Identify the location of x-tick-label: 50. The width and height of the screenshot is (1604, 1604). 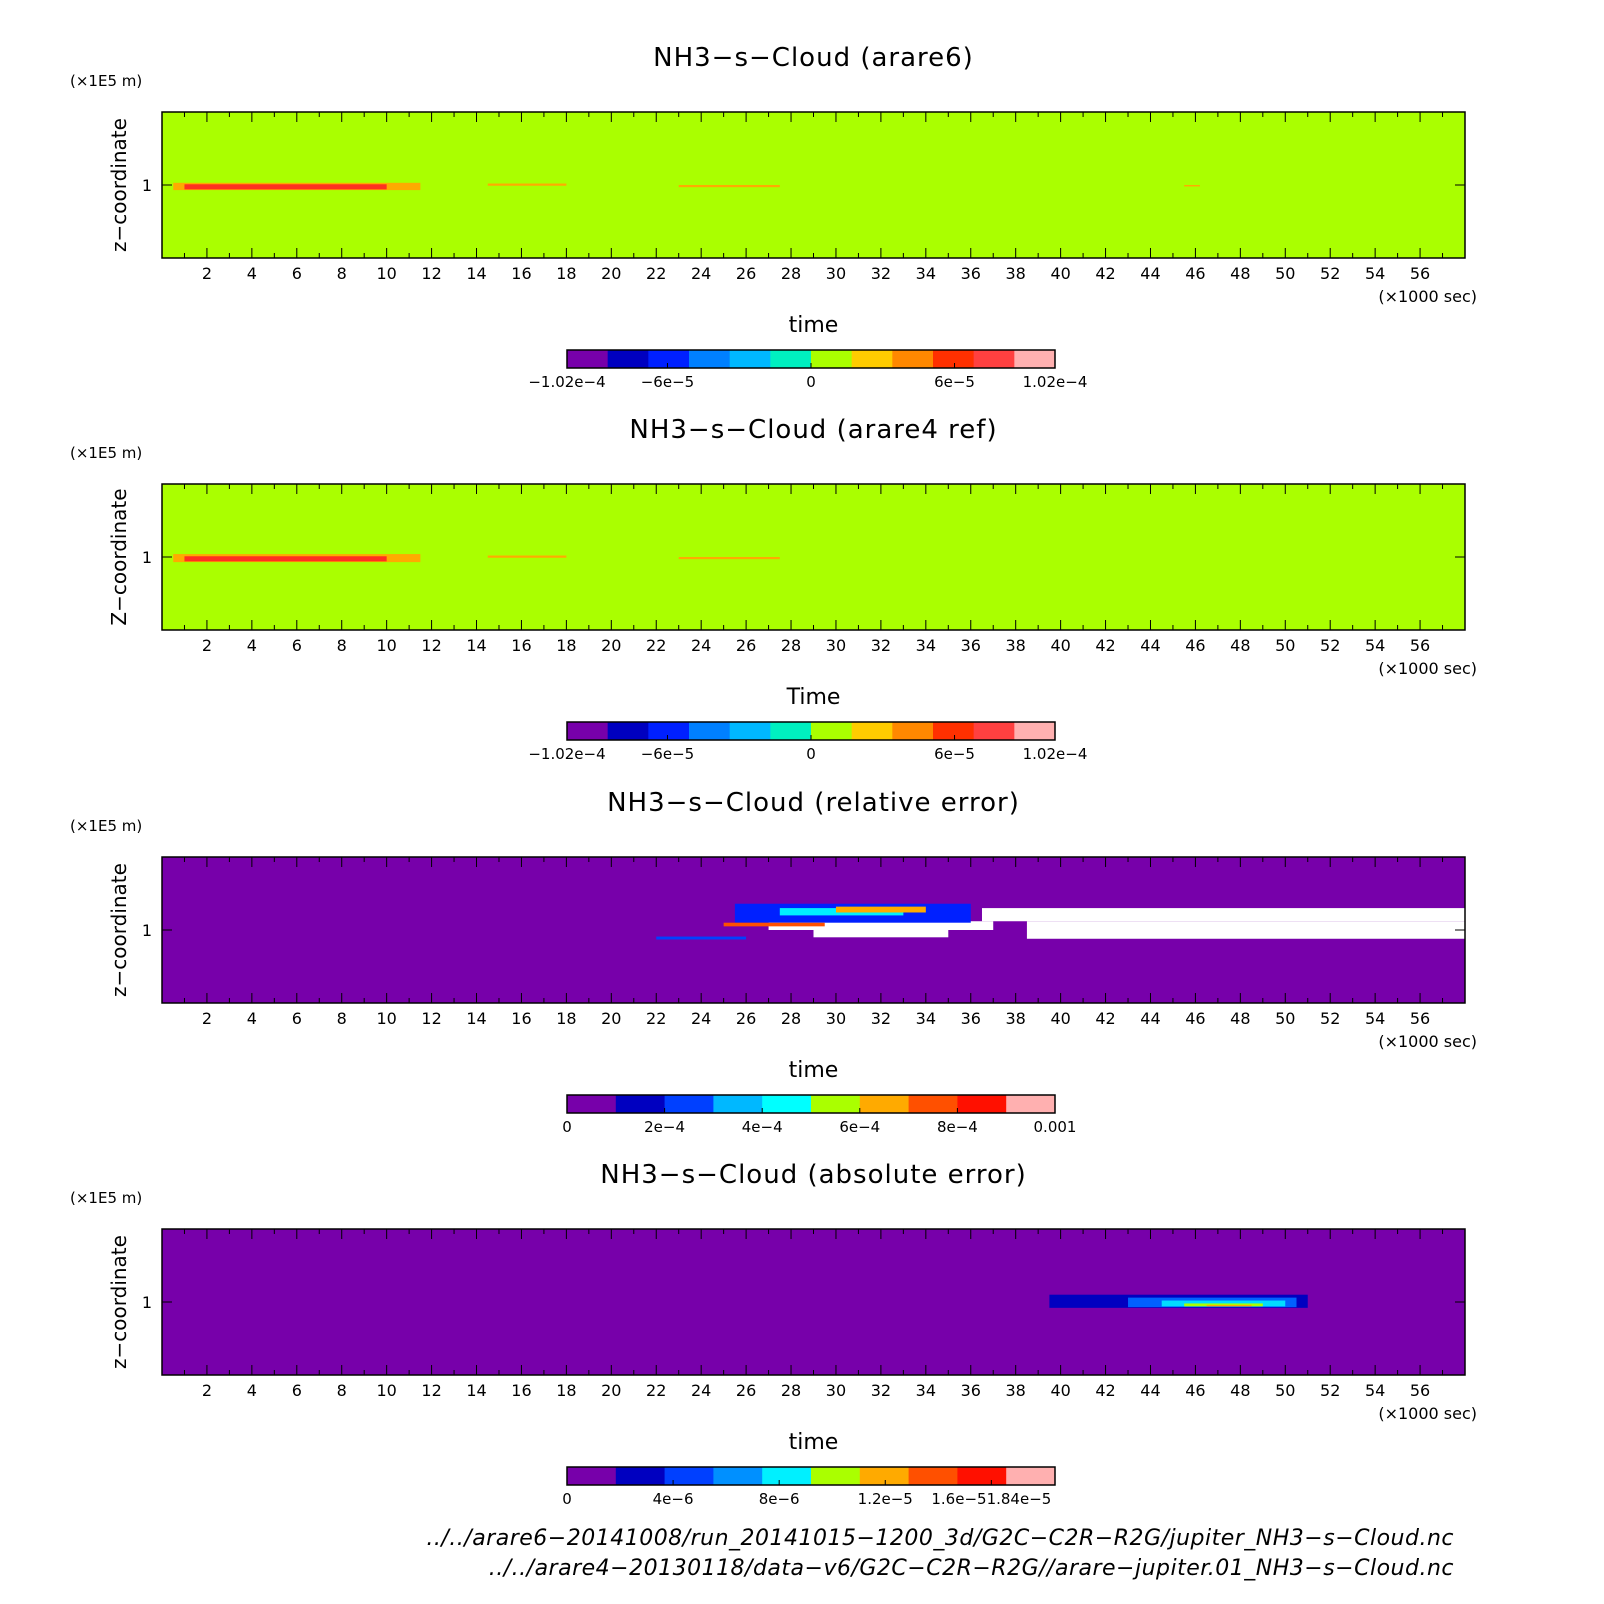
(1285, 645).